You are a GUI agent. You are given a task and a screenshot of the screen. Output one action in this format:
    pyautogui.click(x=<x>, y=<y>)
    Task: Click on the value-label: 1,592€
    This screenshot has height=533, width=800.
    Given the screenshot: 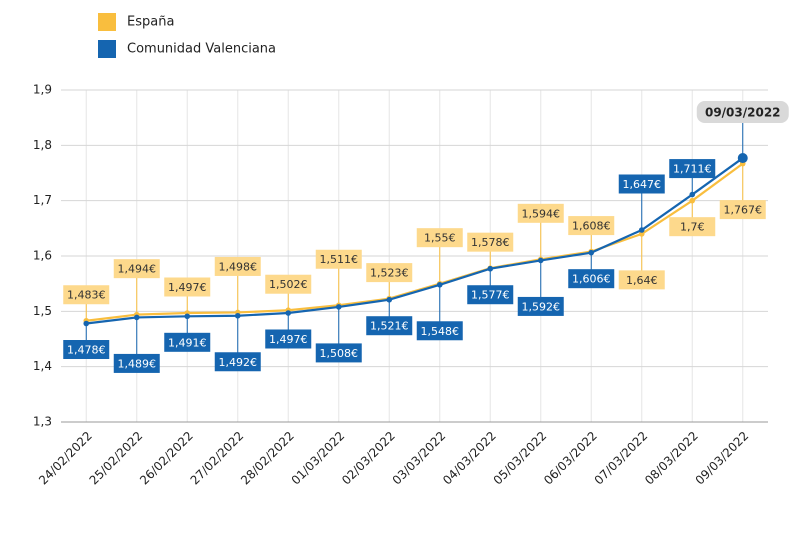 What is the action you would take?
    pyautogui.click(x=541, y=306)
    